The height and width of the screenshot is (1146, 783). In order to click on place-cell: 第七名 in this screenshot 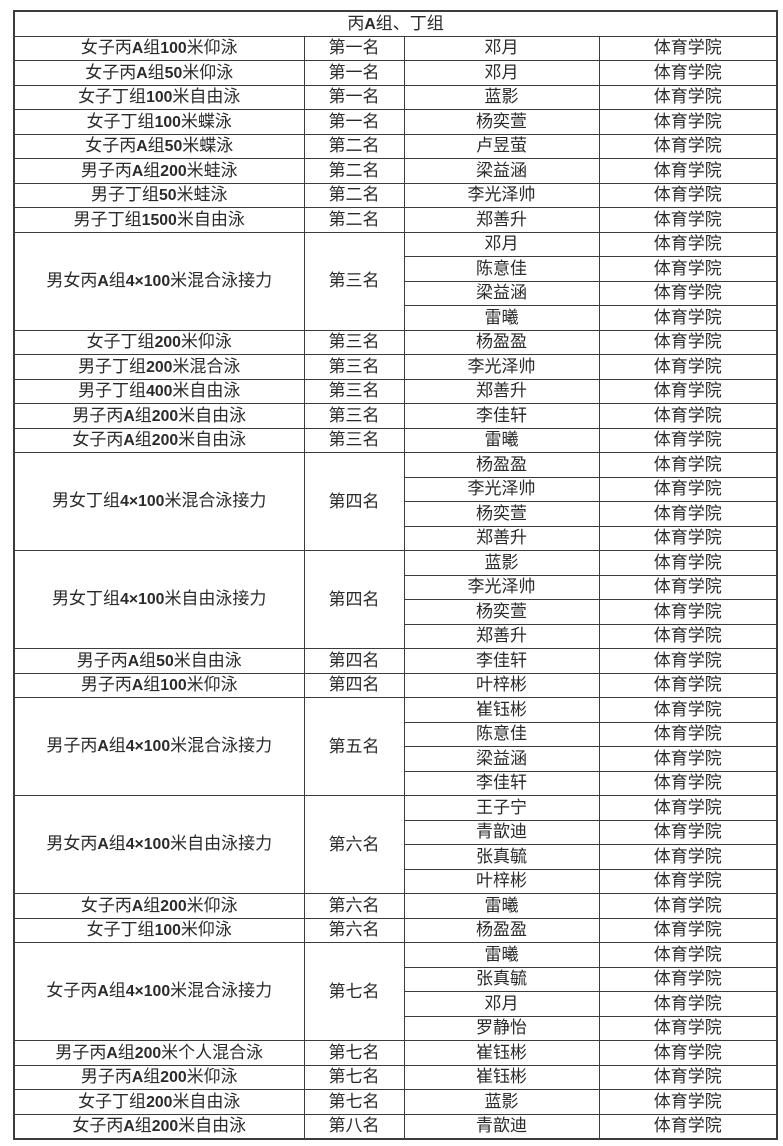, I will do `click(354, 1102)`.